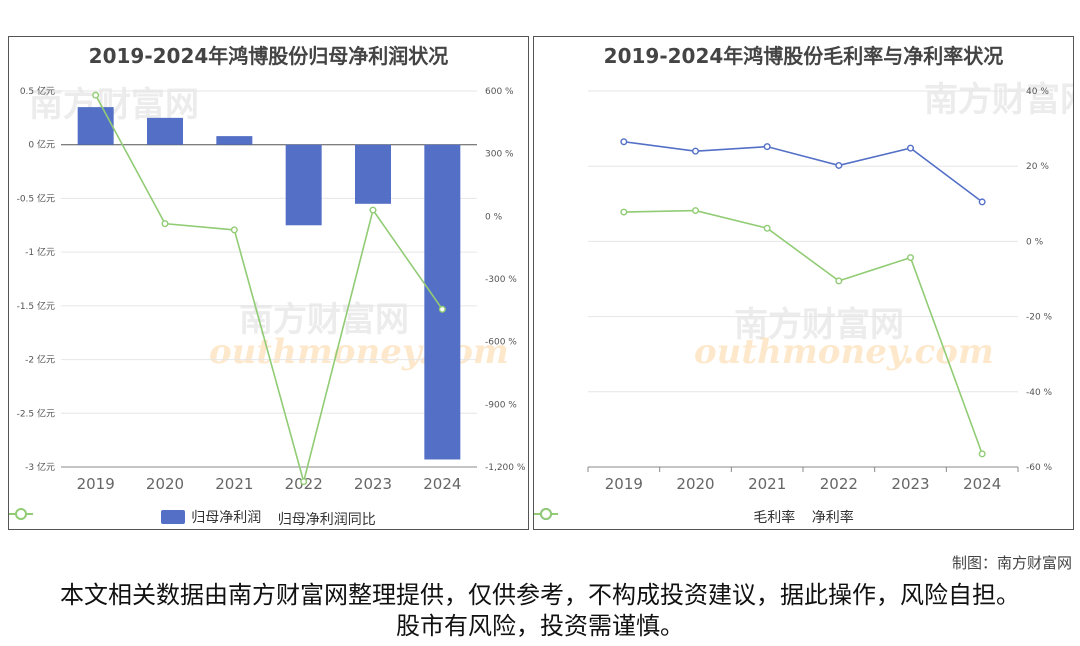 The image size is (1080, 646). Describe the element at coordinates (982, 202) in the screenshot. I see `point-gross-2024` at that location.